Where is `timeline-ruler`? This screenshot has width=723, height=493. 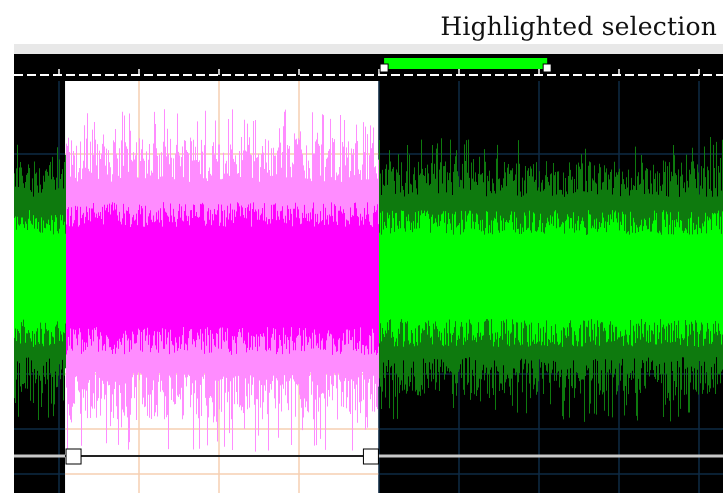
timeline-ruler is located at coordinates (368, 72).